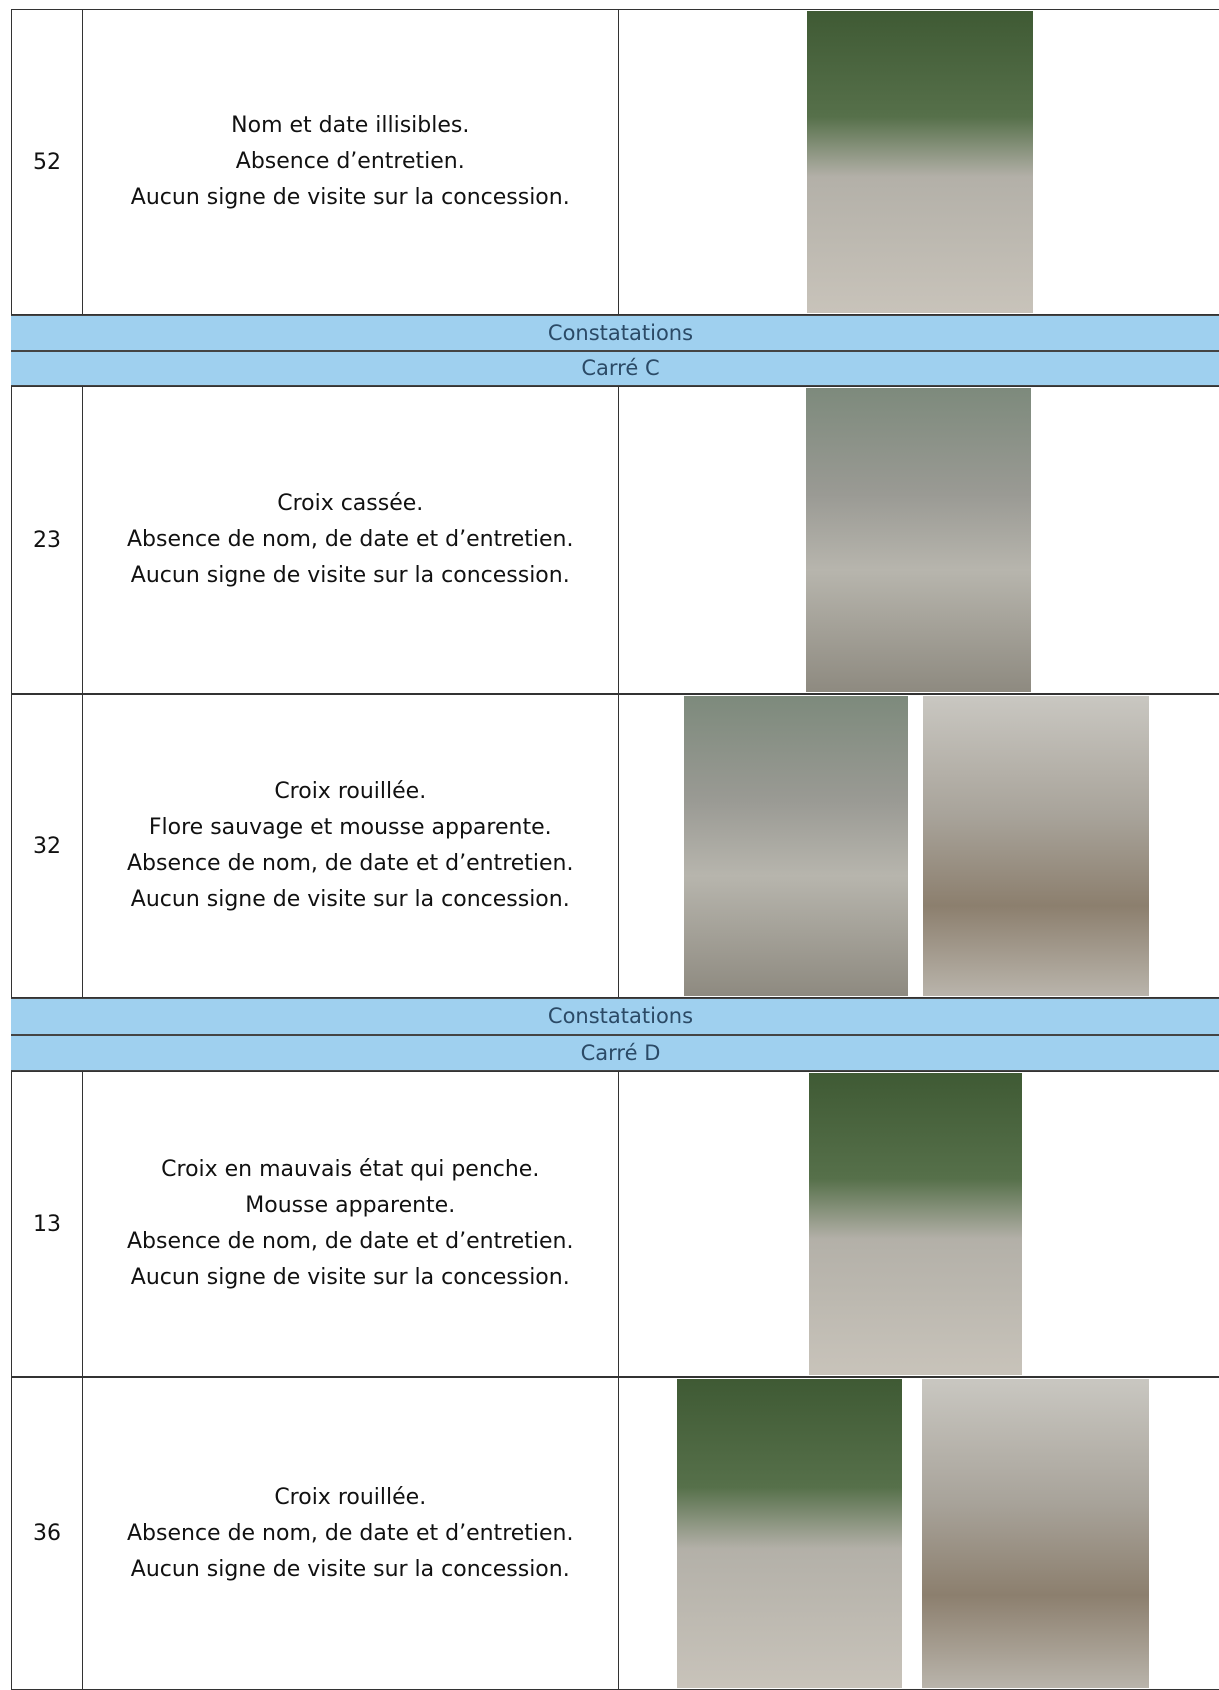 The image size is (1219, 1690). I want to click on description-line: Croix en mauvais état qui penche., so click(350, 1170).